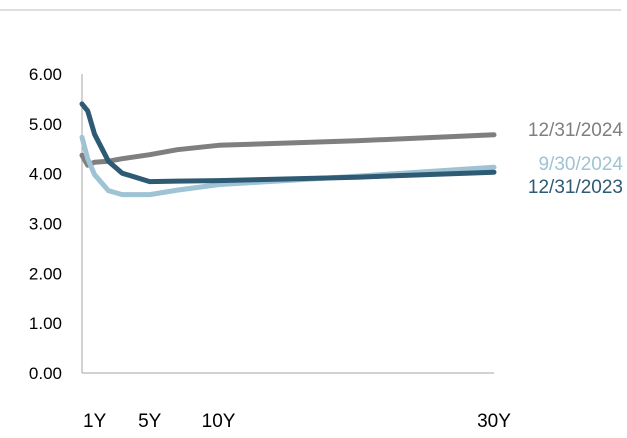 The width and height of the screenshot is (627, 438). I want to click on y-axis-tick-labels: 0.00 1.00 2.00 3.00 4.00 5.00 6.00, so click(45, 224).